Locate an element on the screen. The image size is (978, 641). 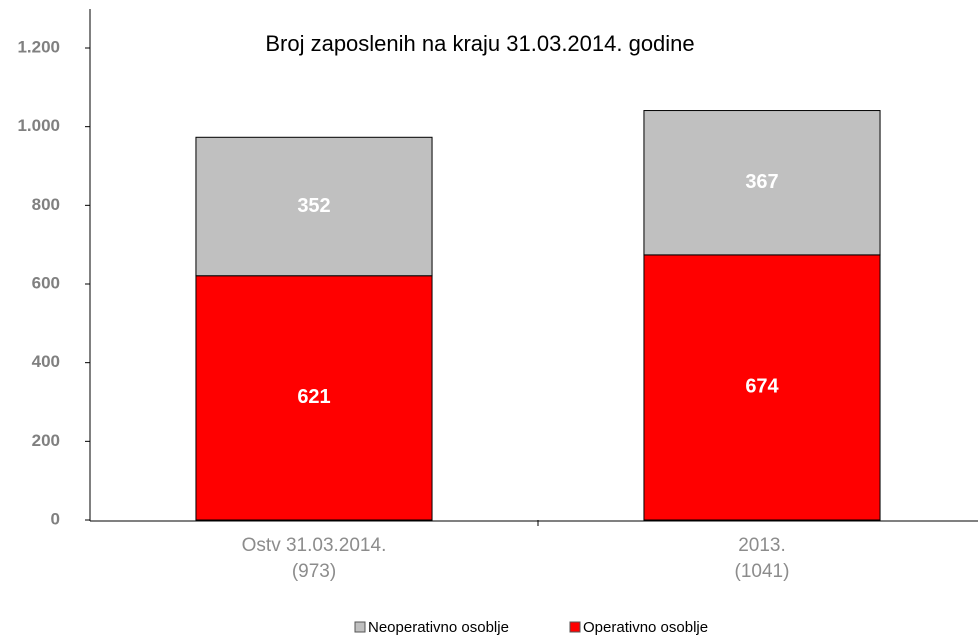
data-label: 352 is located at coordinates (313, 206).